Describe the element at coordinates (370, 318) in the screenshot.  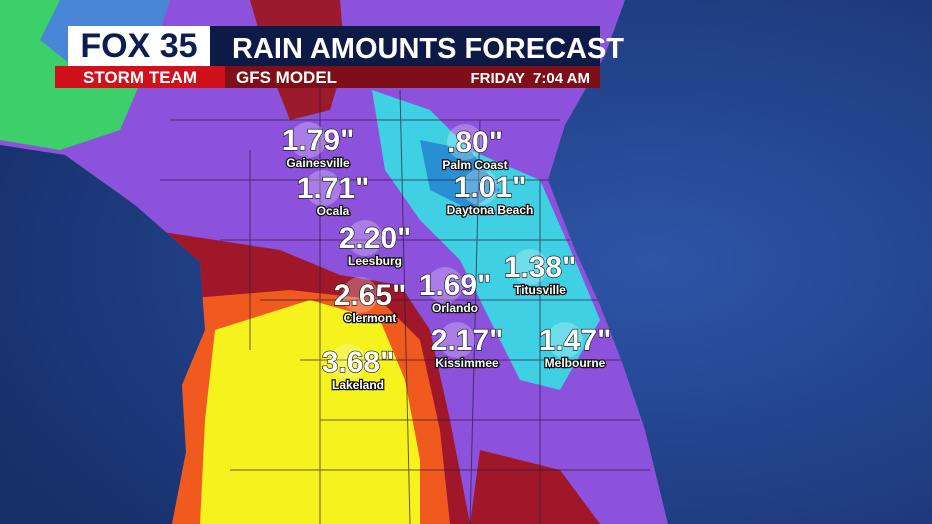
I see `city-name: Clermont` at that location.